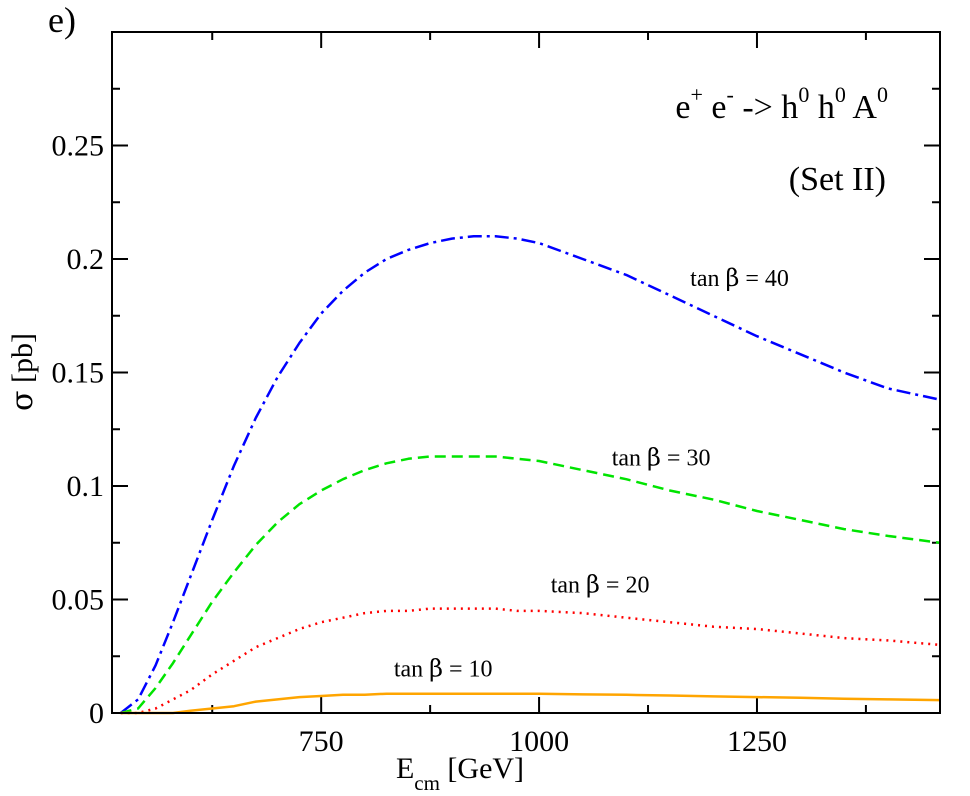  What do you see at coordinates (696, 94) in the screenshot?
I see `title-sup-plus: +` at bounding box center [696, 94].